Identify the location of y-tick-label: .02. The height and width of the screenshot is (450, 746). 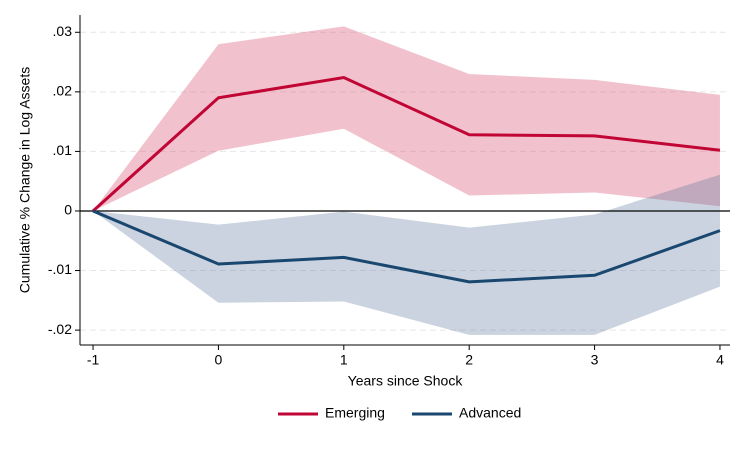
(63, 91).